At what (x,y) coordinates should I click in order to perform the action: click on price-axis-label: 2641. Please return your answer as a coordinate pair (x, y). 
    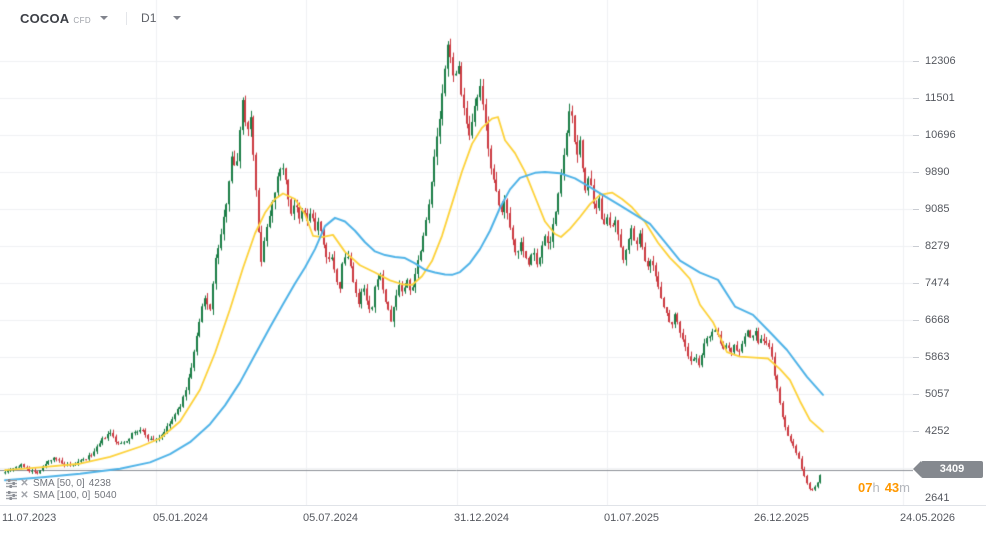
    Looking at the image, I should click on (937, 498).